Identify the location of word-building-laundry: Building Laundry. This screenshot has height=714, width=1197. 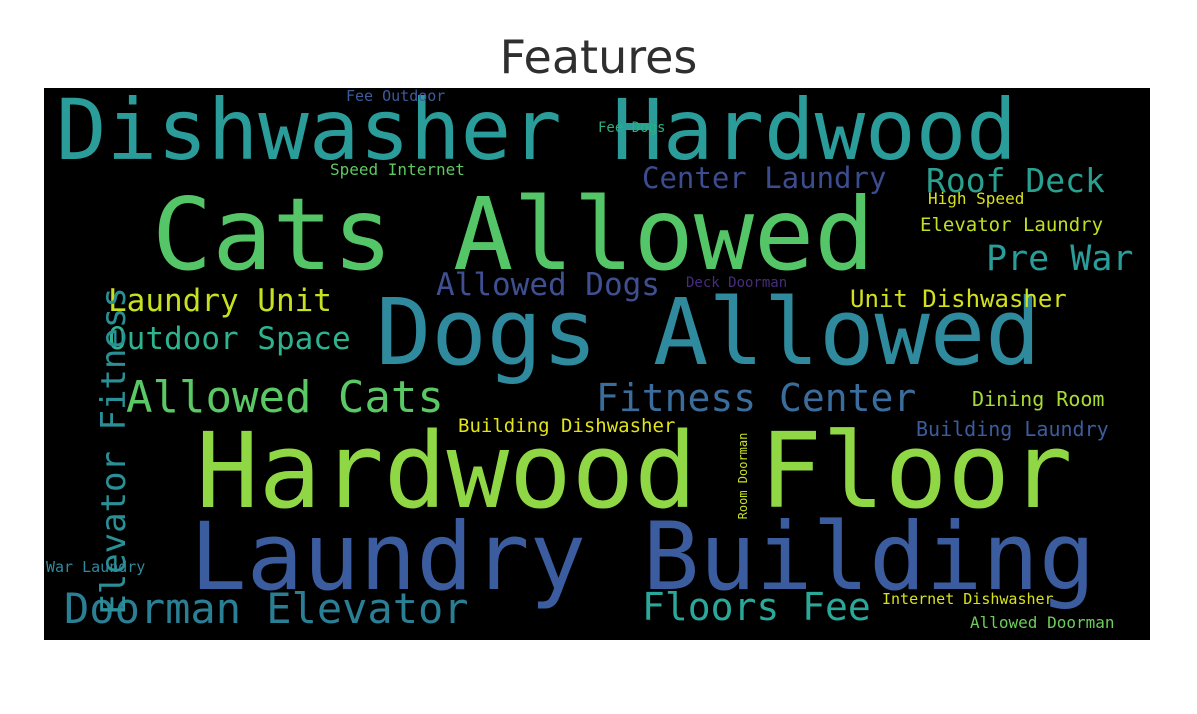
(1012, 429).